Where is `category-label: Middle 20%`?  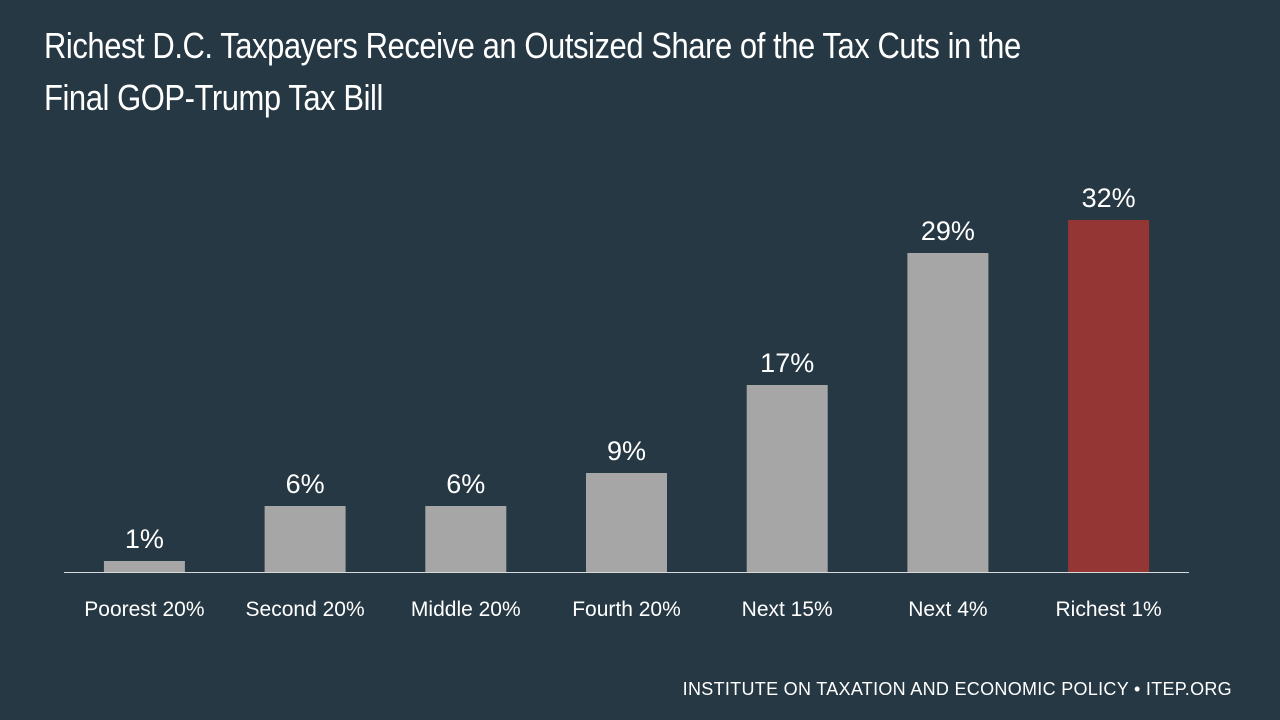 category-label: Middle 20% is located at coordinates (466, 609).